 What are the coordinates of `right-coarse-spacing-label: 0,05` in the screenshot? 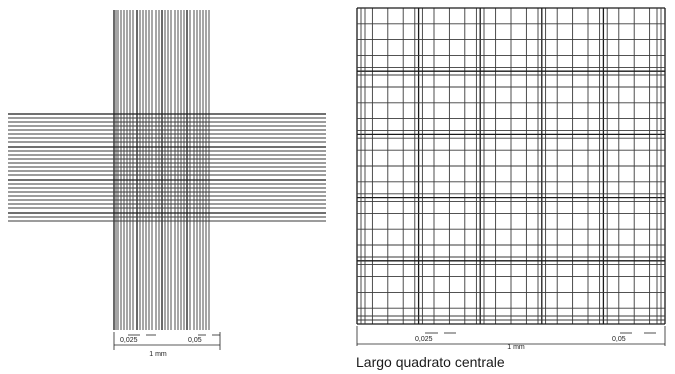 It's located at (619, 339).